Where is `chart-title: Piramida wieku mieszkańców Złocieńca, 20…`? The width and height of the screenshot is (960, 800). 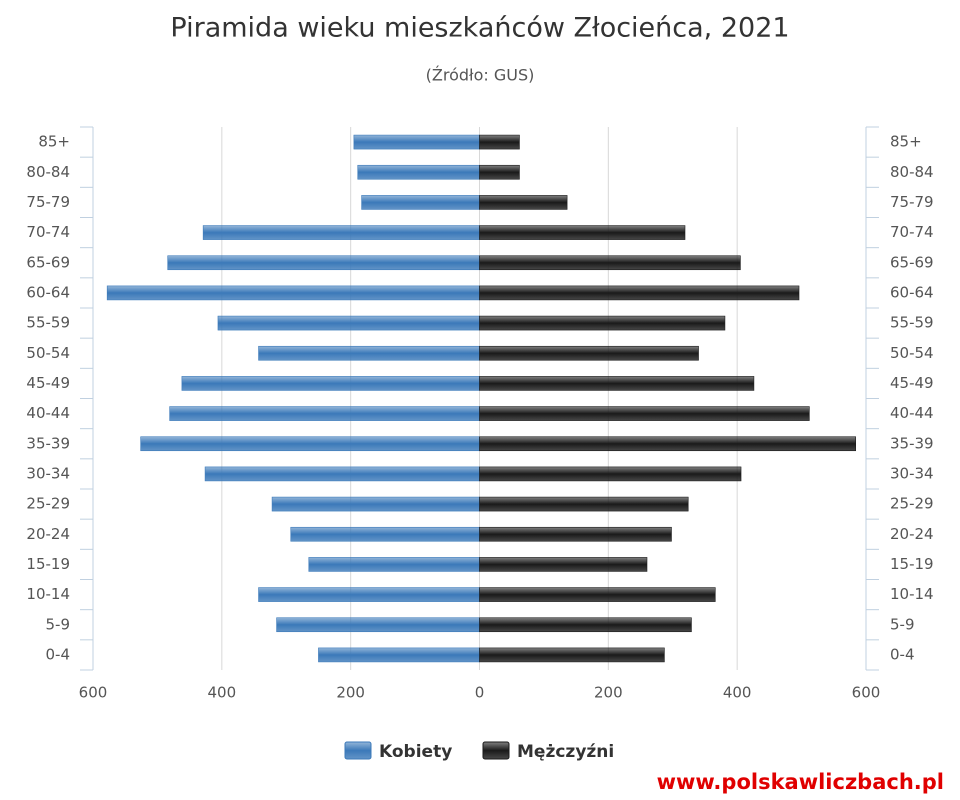
chart-title: Piramida wieku mieszkańców Złocieńca, 20… is located at coordinates (479, 28).